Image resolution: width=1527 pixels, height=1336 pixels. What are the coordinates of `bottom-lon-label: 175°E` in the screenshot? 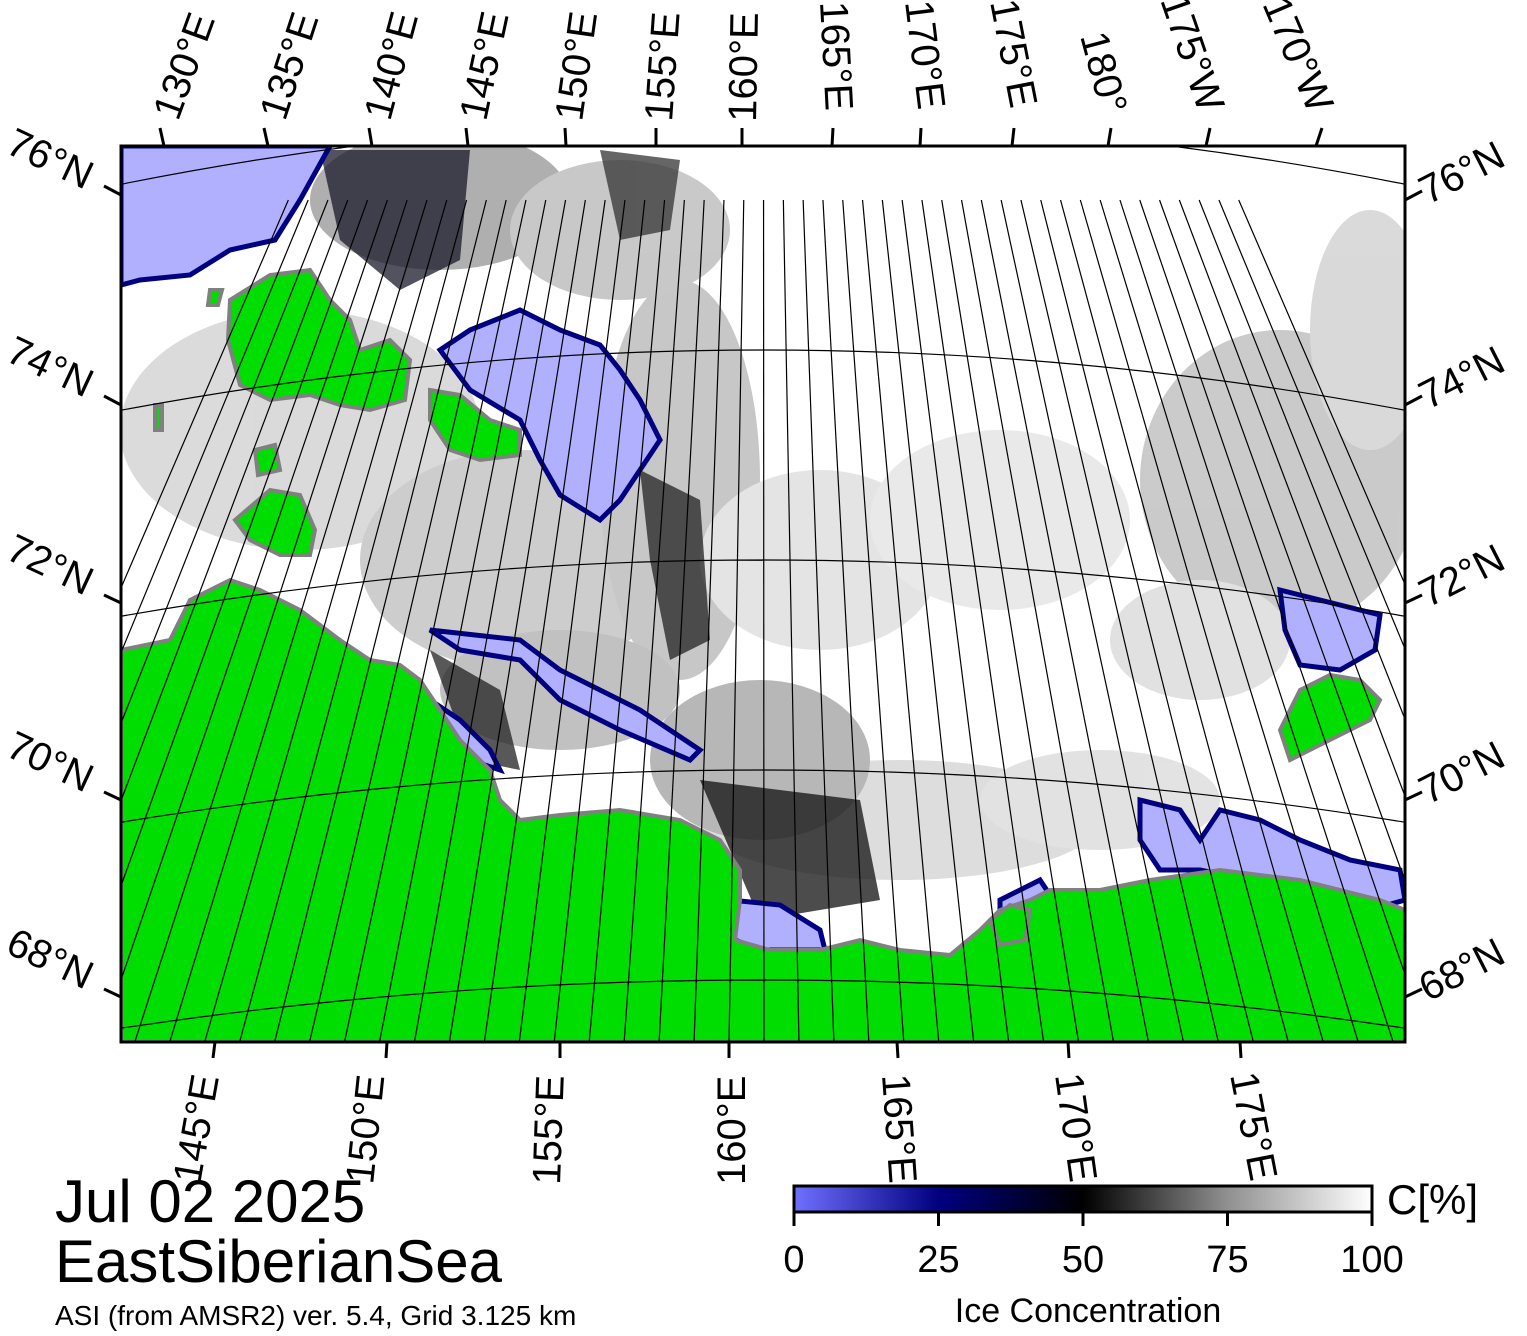 It's located at (1253, 1126).